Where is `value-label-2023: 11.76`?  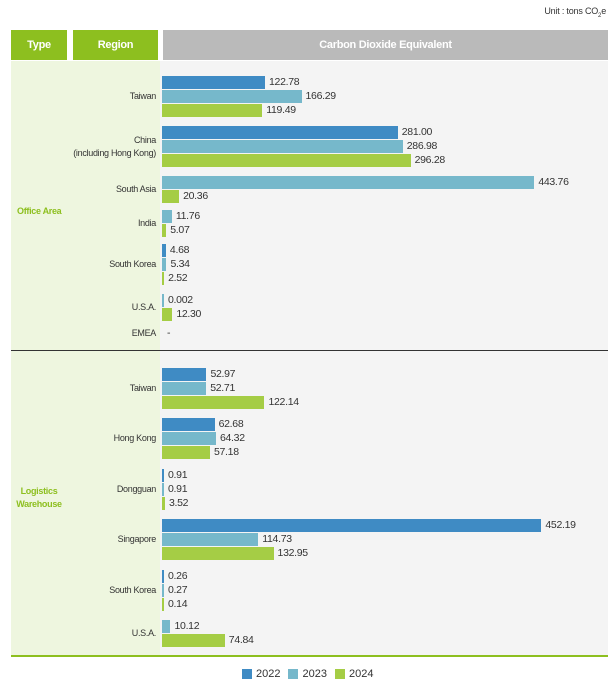
value-label-2023: 11.76 is located at coordinates (187, 216).